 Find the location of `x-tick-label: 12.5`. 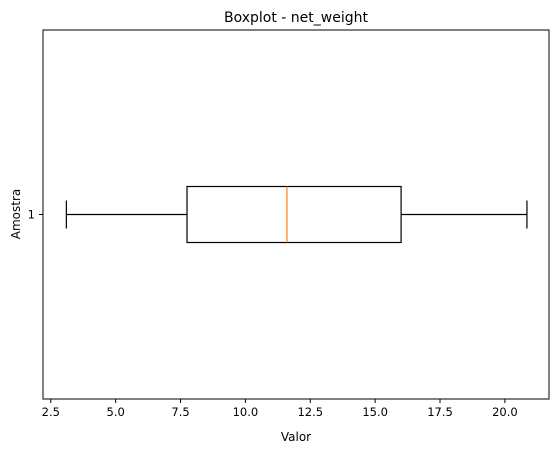

x-tick-label: 12.5 is located at coordinates (310, 412).